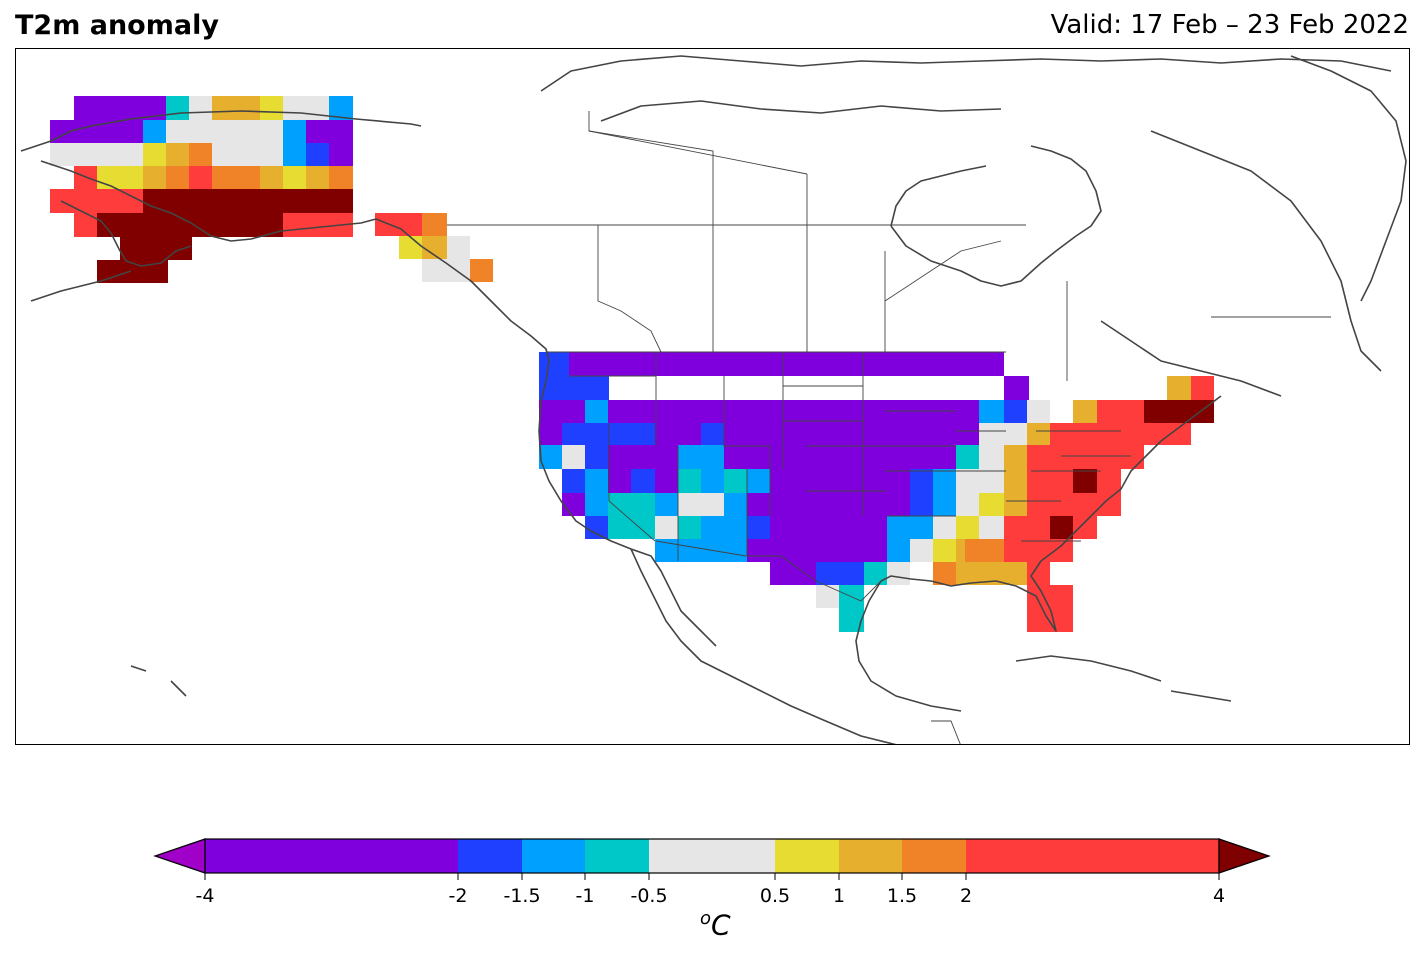 The width and height of the screenshot is (1425, 959). I want to click on colorbar-tick-label: -1, so click(585, 896).